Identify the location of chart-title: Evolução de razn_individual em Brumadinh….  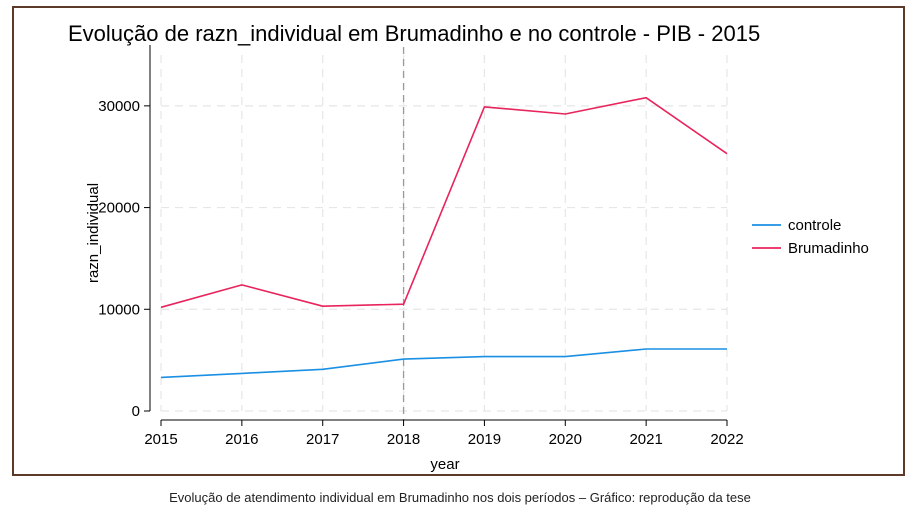
(414, 33).